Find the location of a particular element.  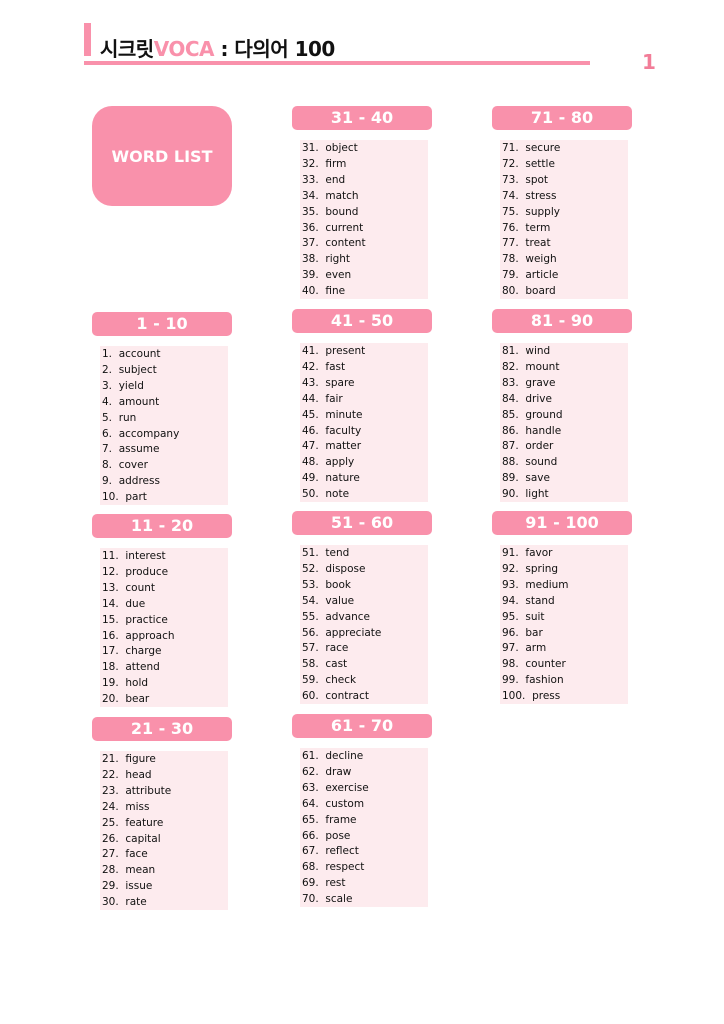

list-item: 56. appreciate is located at coordinates (365, 634).